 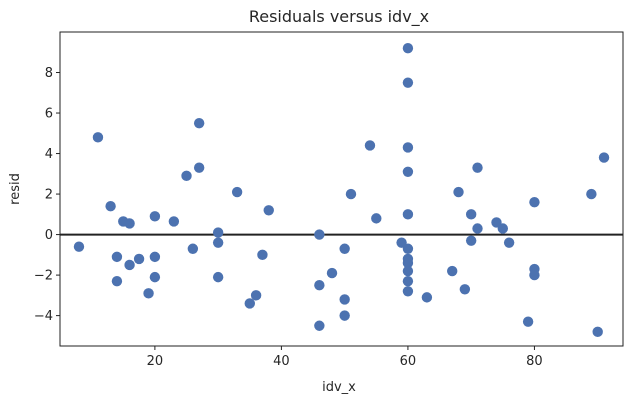 What do you see at coordinates (408, 361) in the screenshot?
I see `x-tick-label: 60` at bounding box center [408, 361].